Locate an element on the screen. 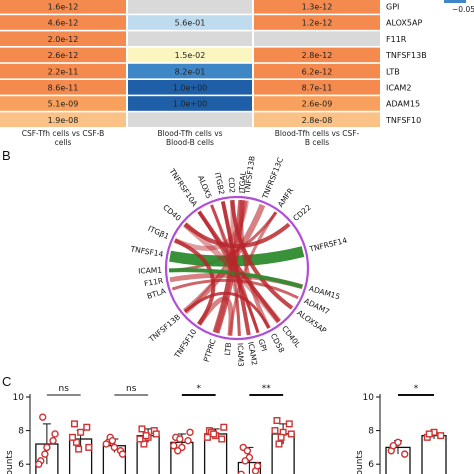  heatmap-cell-value: 1.9e-08 is located at coordinates (63, 120).